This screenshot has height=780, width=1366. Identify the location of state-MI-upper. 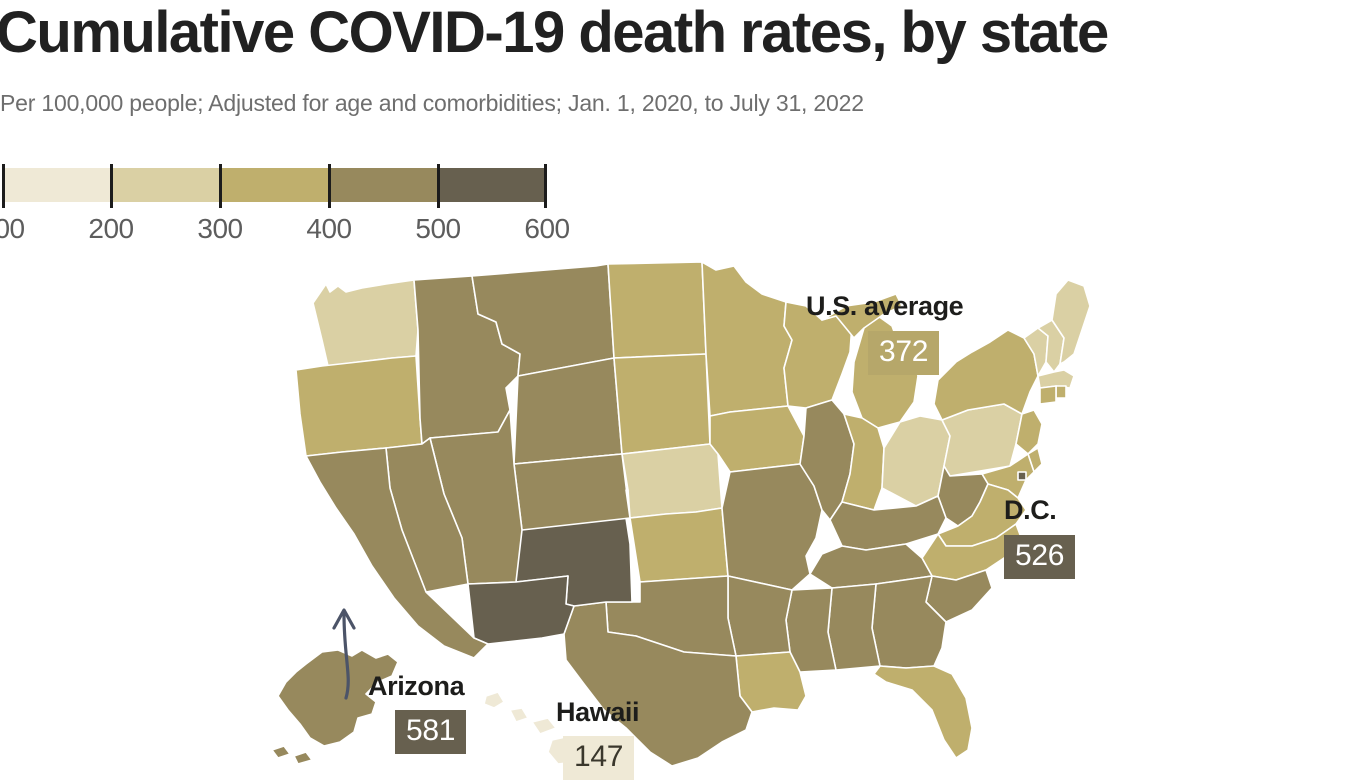
(862, 316).